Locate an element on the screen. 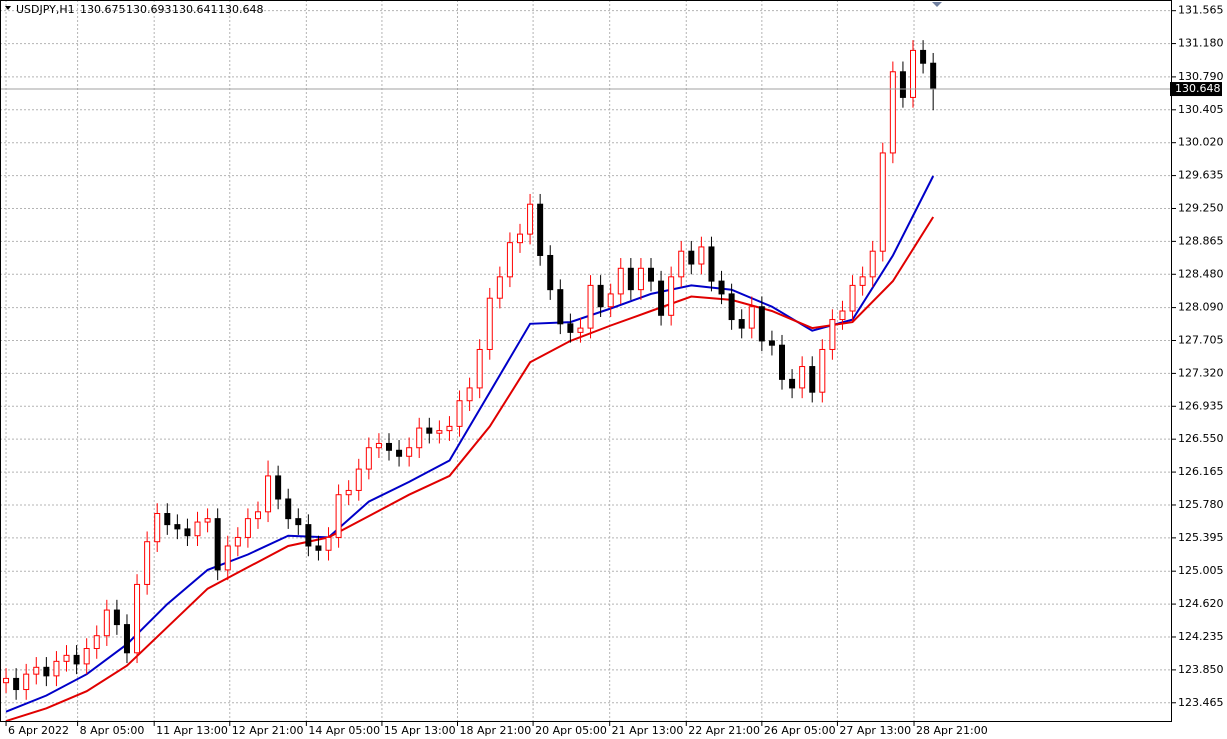 The height and width of the screenshot is (739, 1227). y-tick-label: 123.850 is located at coordinates (1201, 669).